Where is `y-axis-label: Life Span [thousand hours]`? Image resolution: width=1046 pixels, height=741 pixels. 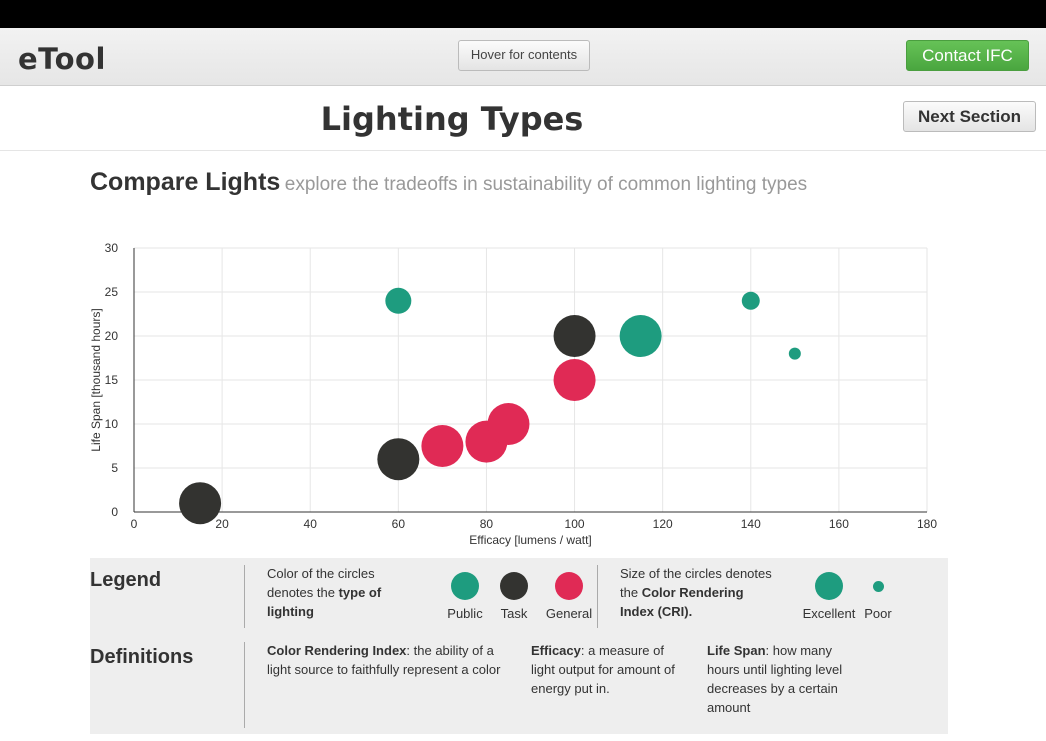
y-axis-label: Life Span [thousand hours] is located at coordinates (96, 379).